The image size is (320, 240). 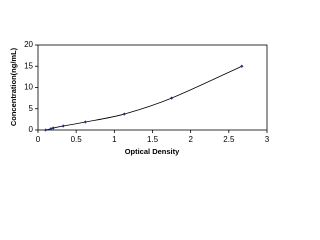 I want to click on x-tick-label: 1.5, so click(x=153, y=139).